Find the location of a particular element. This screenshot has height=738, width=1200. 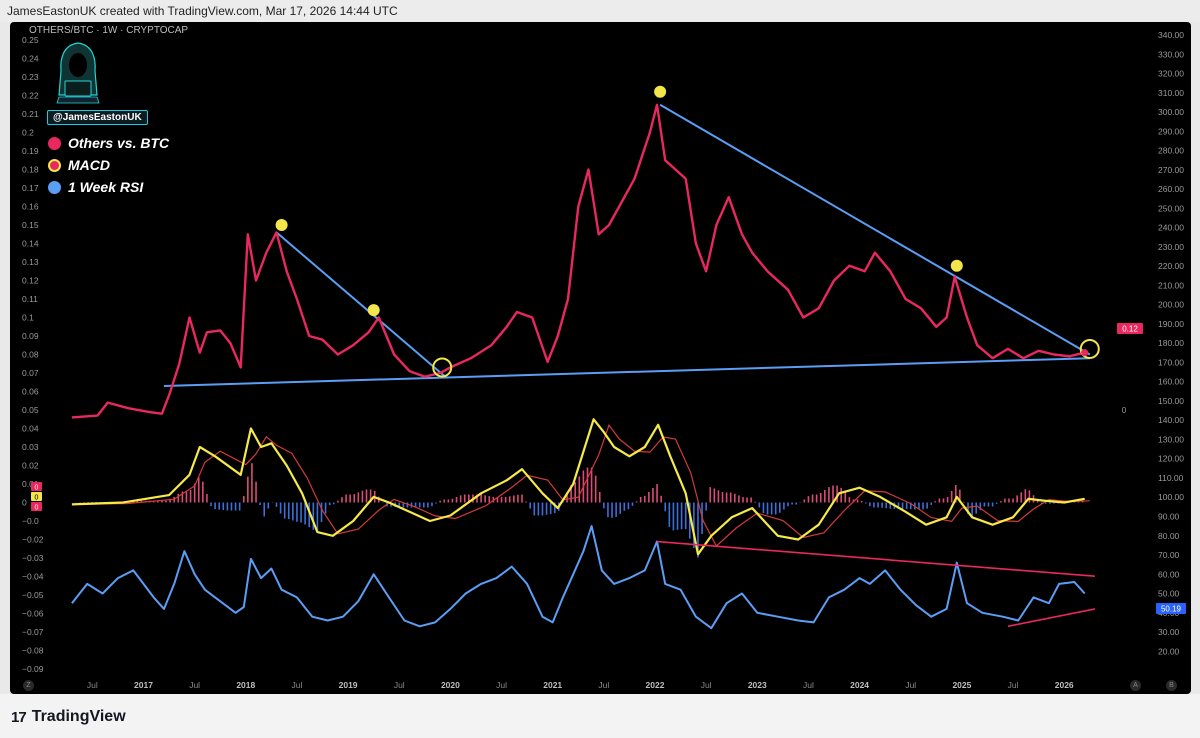

left-axis-tick-label: 0.03 is located at coordinates (30, 447).